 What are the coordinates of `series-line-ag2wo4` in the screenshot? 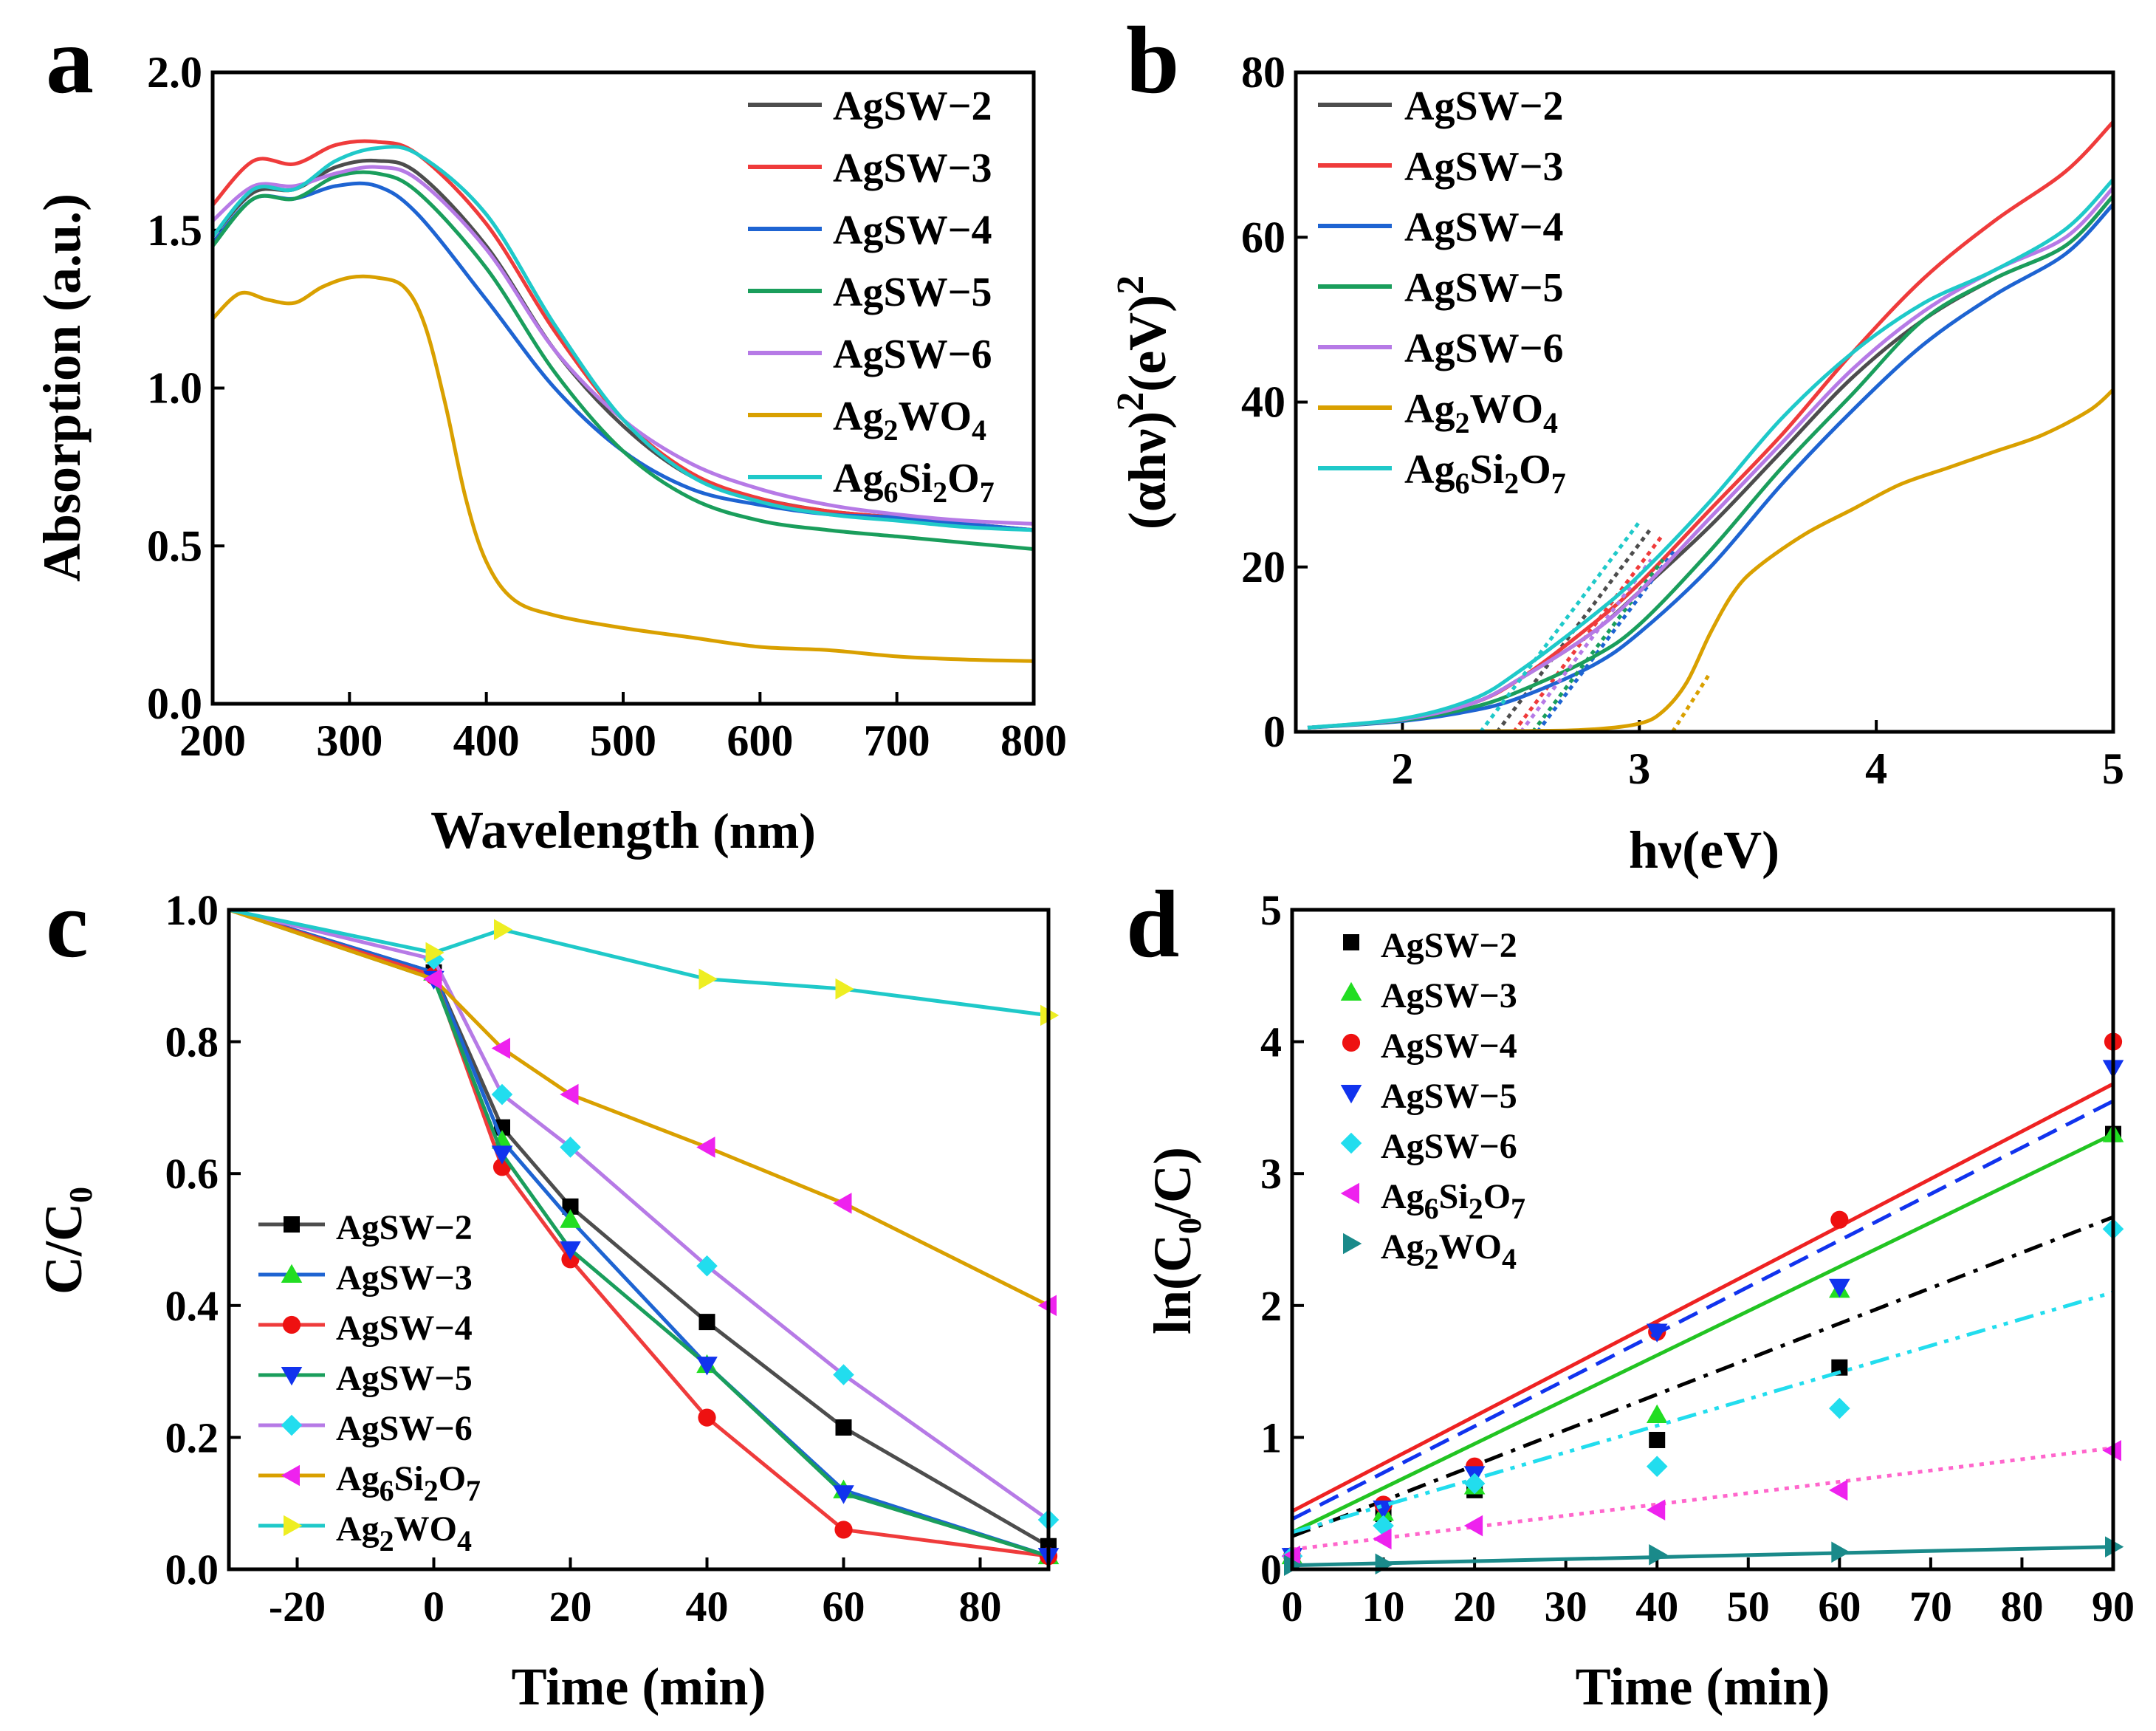 It's located at (639, 963).